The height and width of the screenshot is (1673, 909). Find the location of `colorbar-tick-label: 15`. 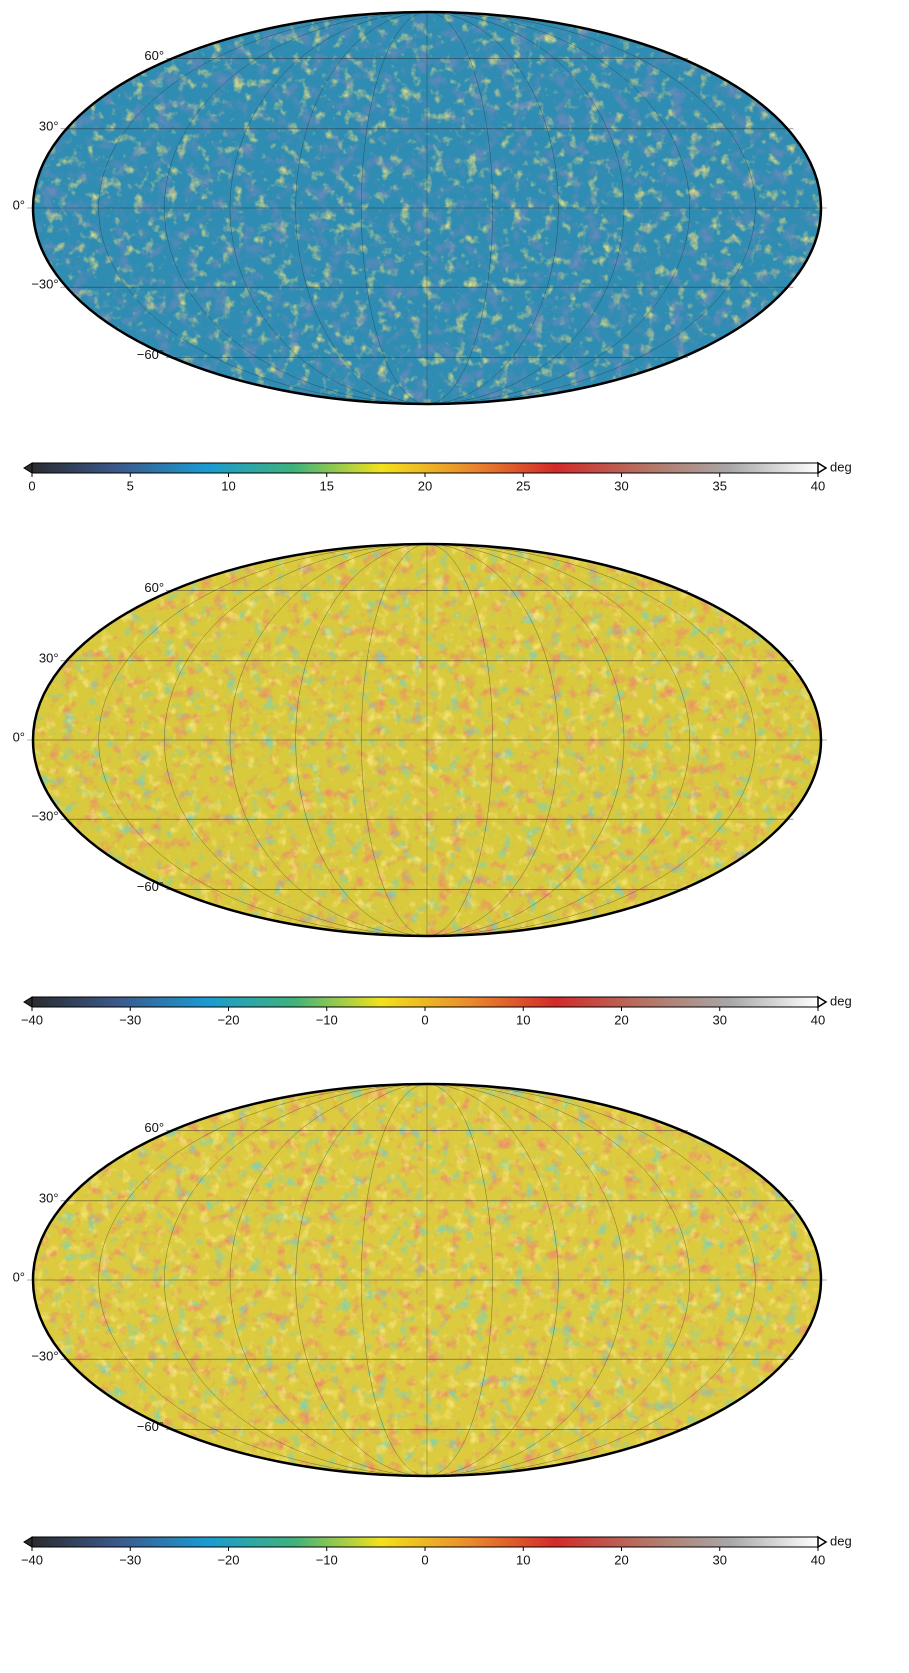

colorbar-tick-label: 15 is located at coordinates (327, 485).